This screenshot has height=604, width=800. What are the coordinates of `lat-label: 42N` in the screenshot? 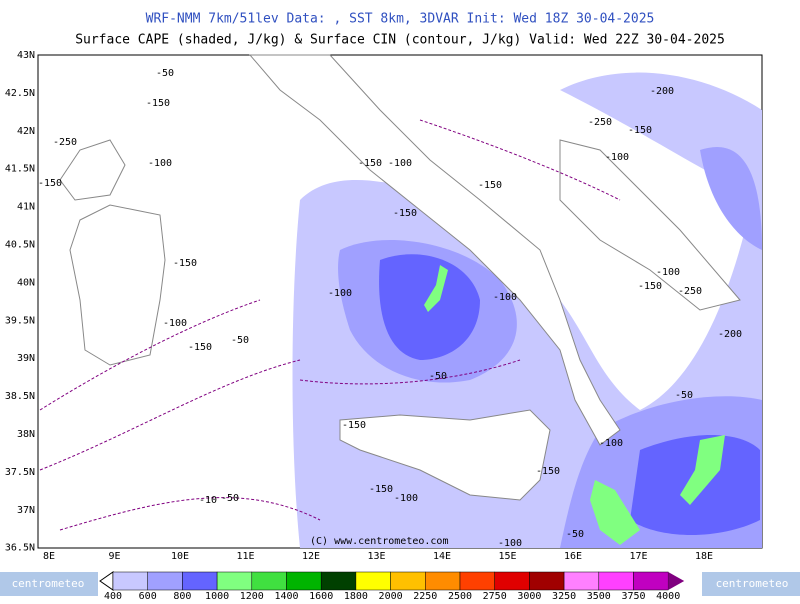 It's located at (26, 131).